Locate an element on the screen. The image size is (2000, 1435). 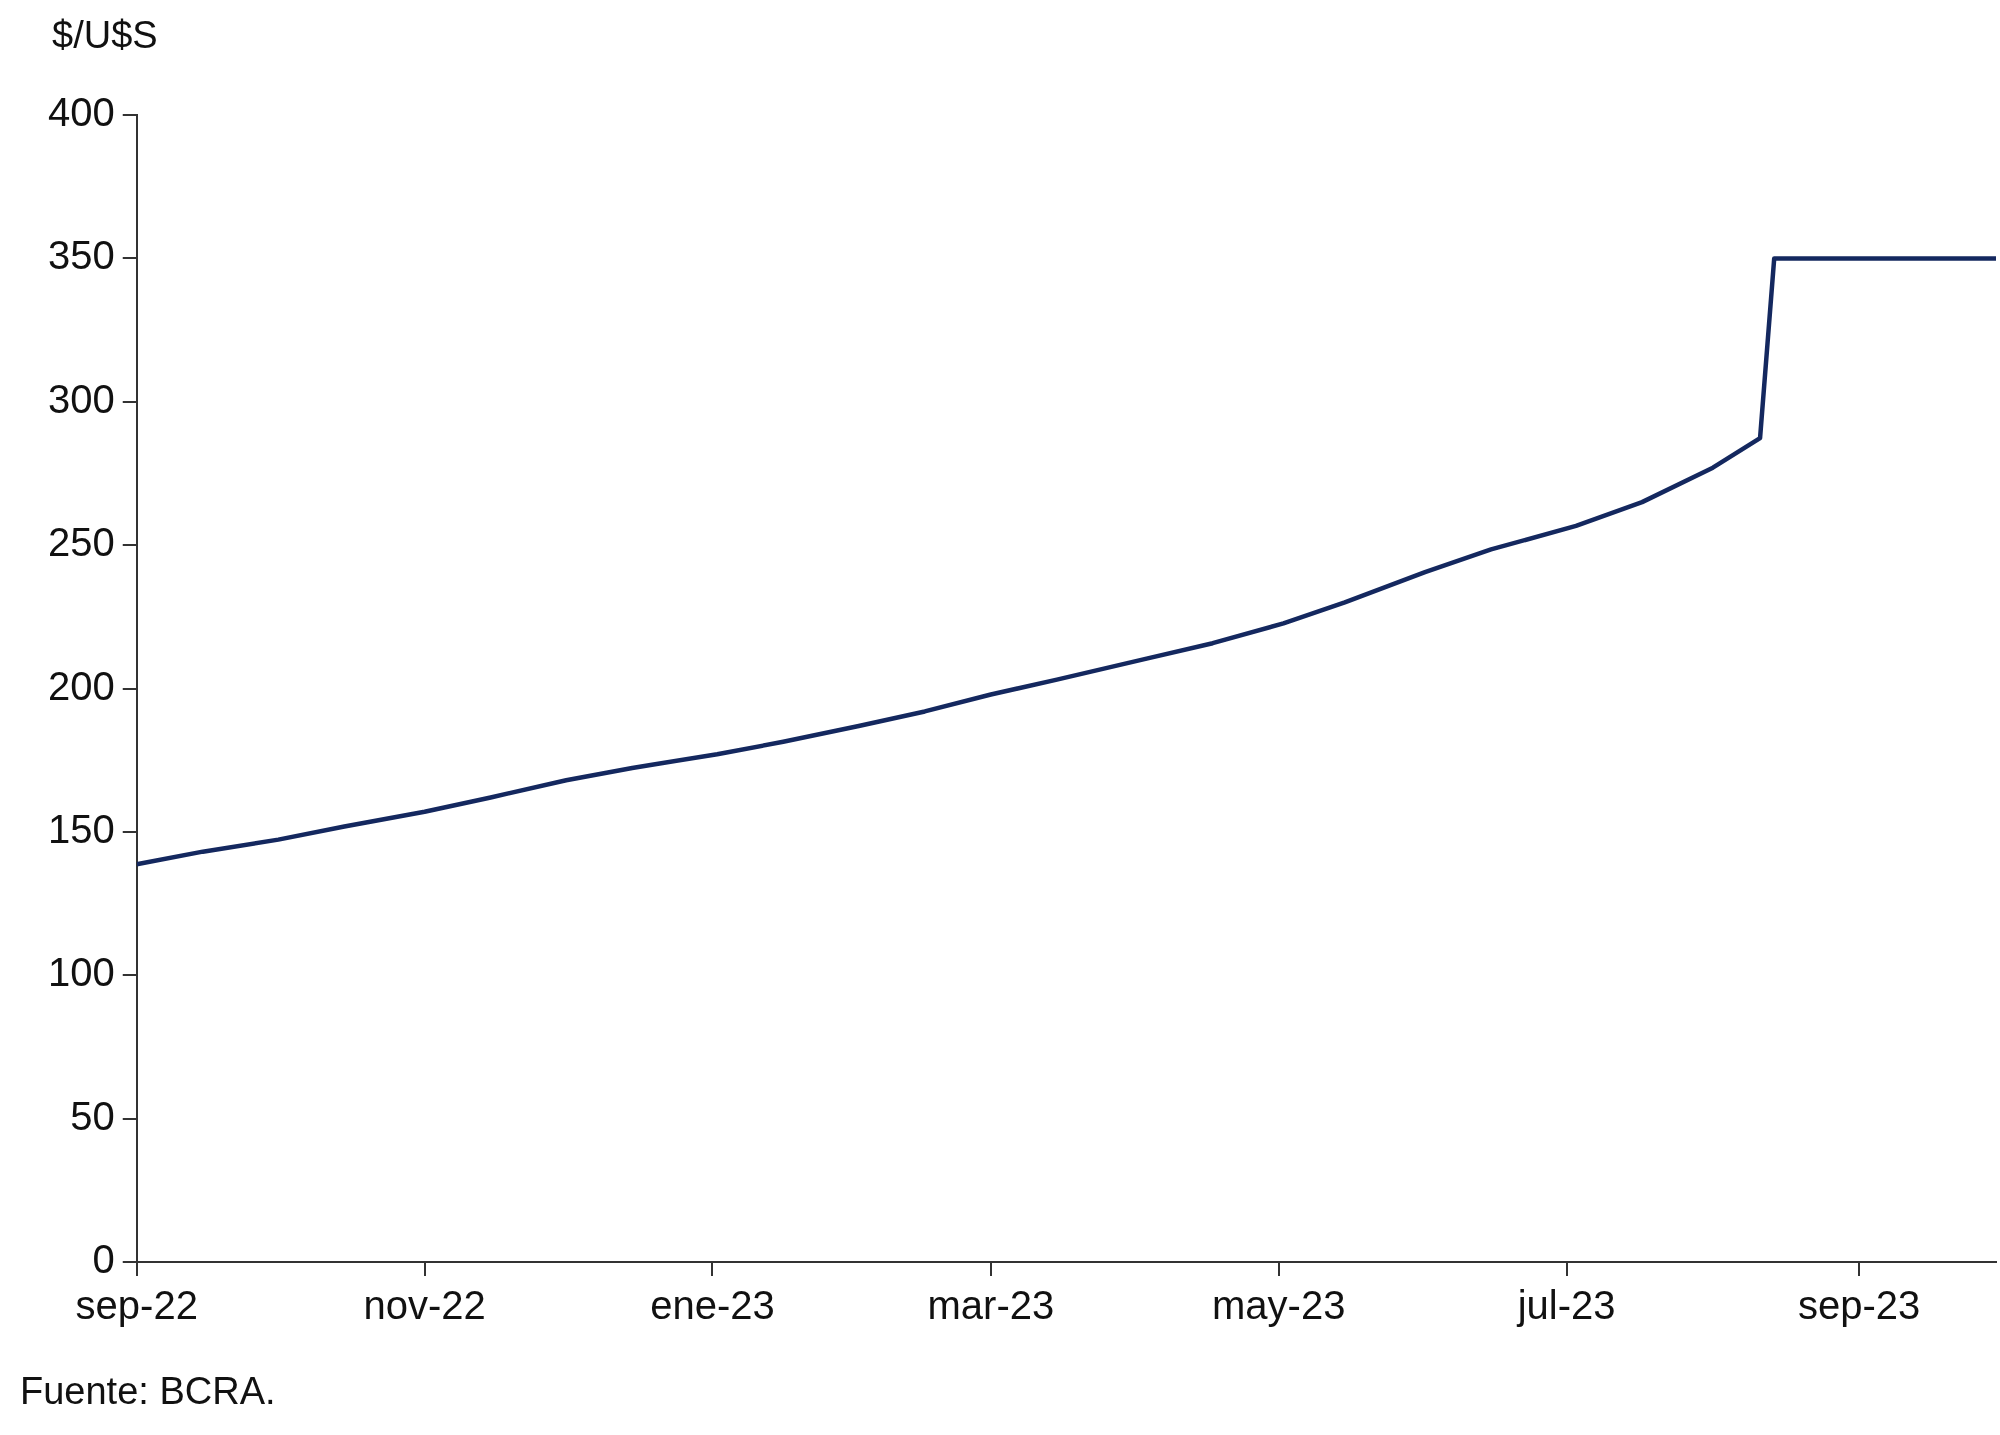
x-tick-label: may-23 is located at coordinates (1279, 1305).